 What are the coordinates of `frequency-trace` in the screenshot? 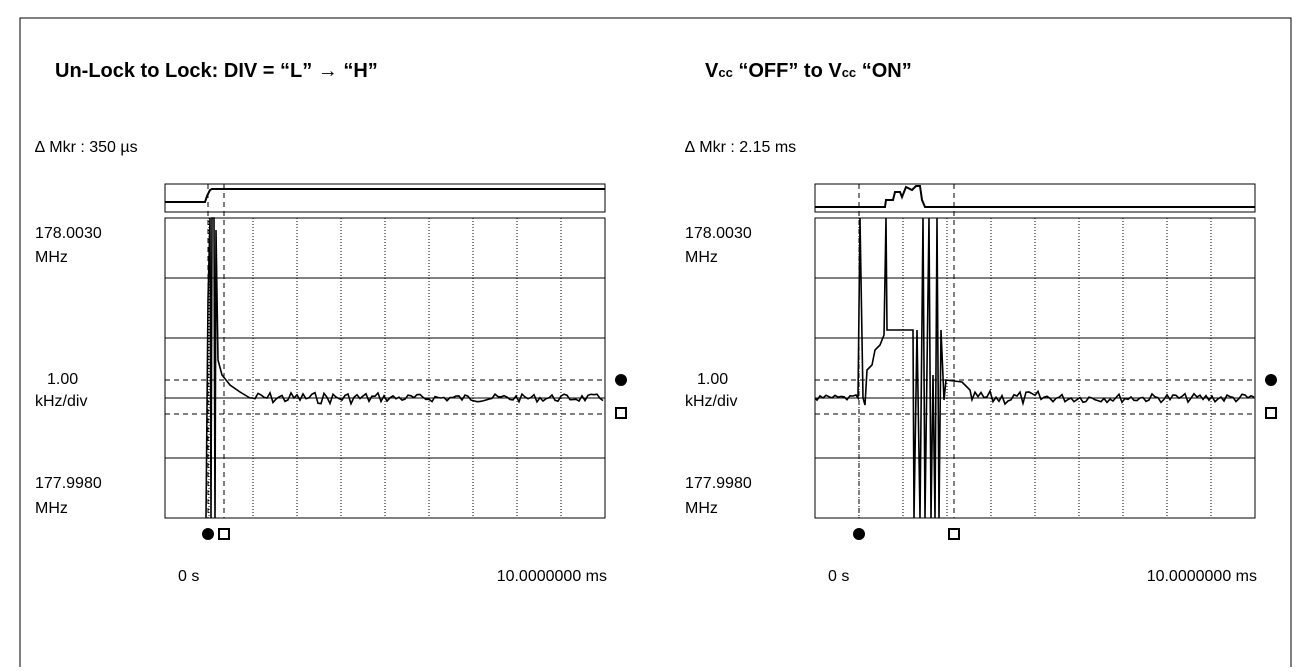 It's located at (404, 368).